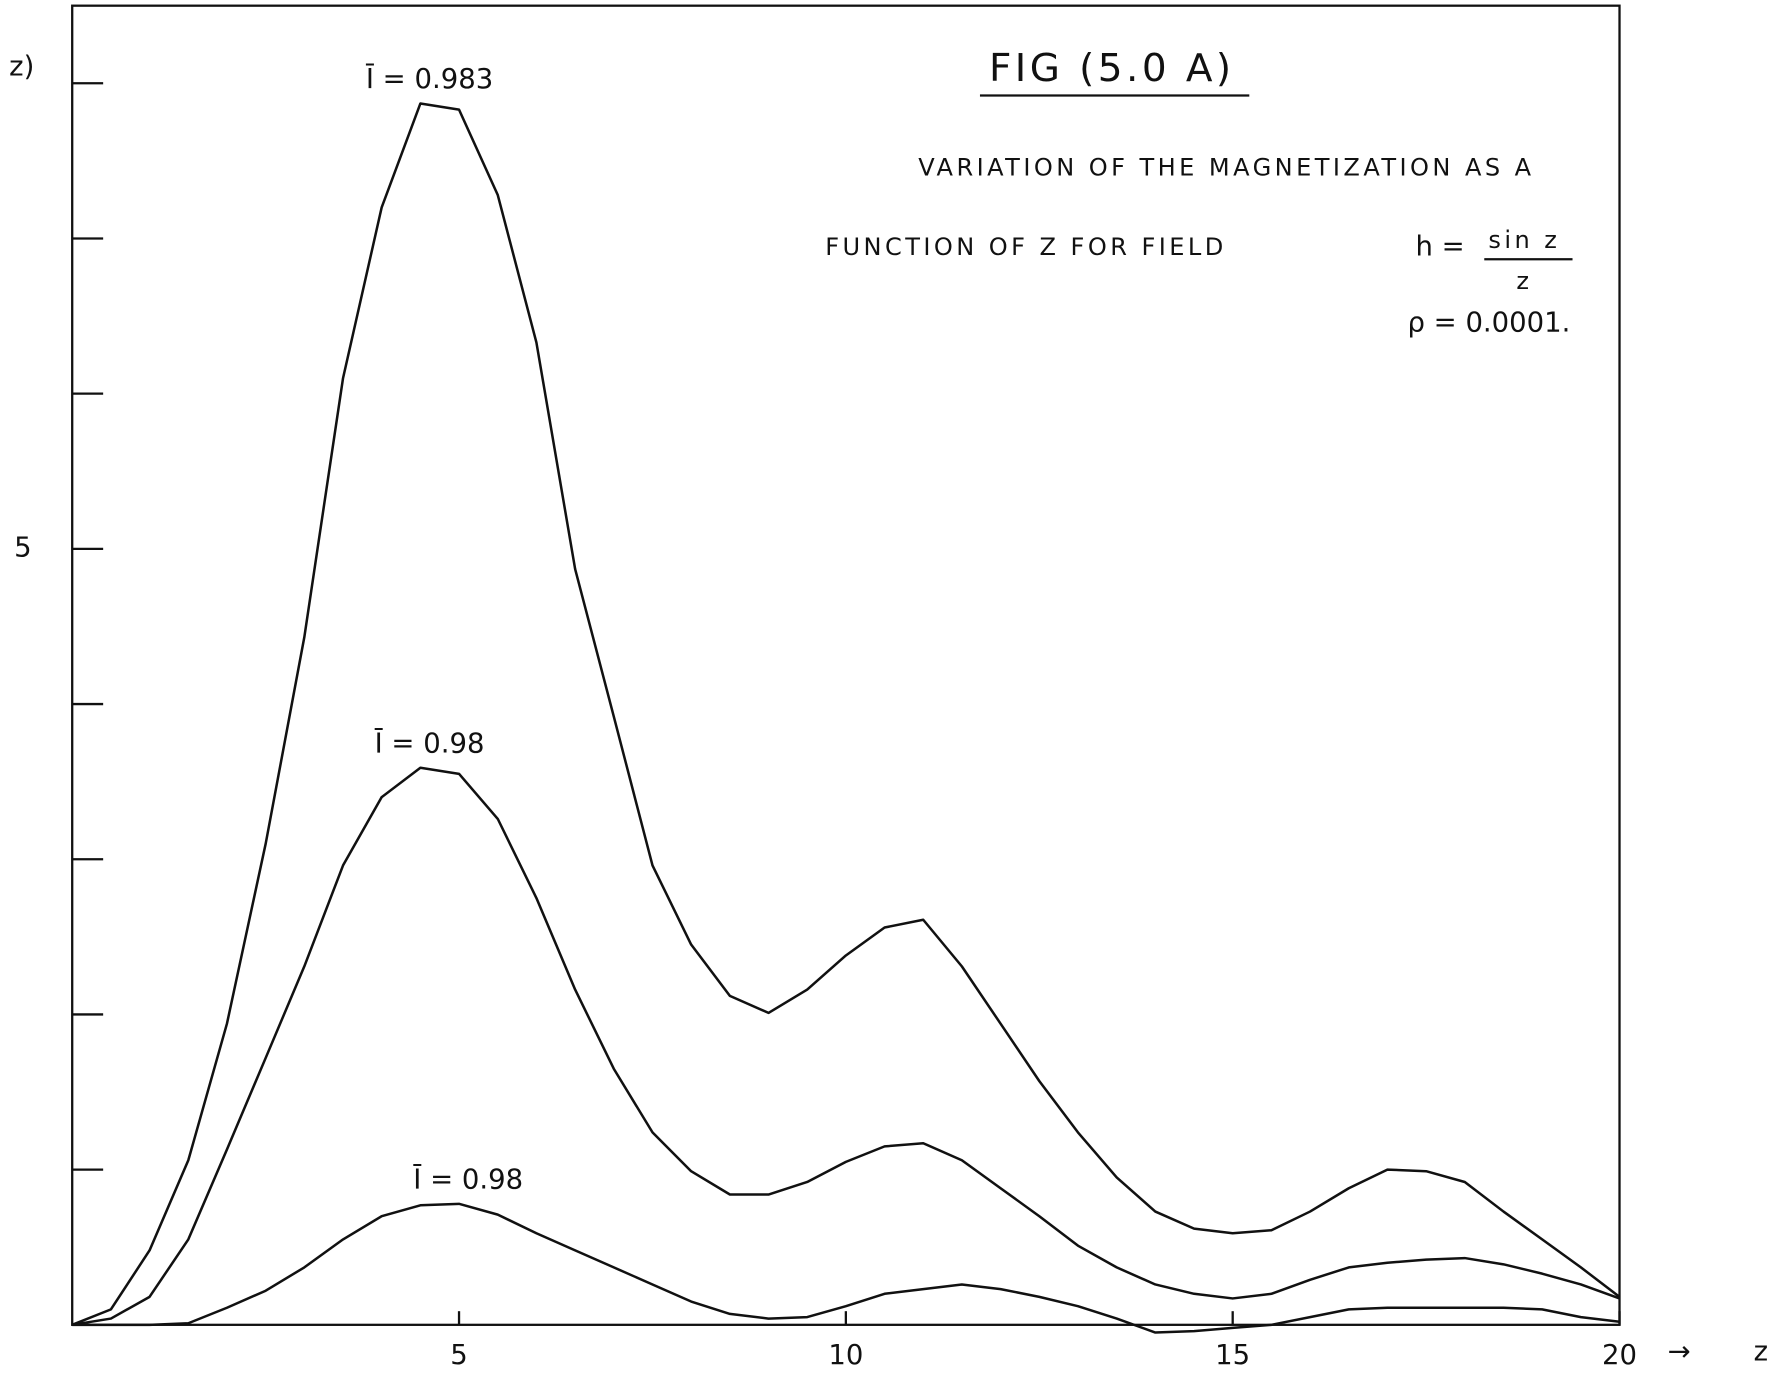  What do you see at coordinates (1112, 68) in the screenshot?
I see `chart-title: FIG (5.0 A)` at bounding box center [1112, 68].